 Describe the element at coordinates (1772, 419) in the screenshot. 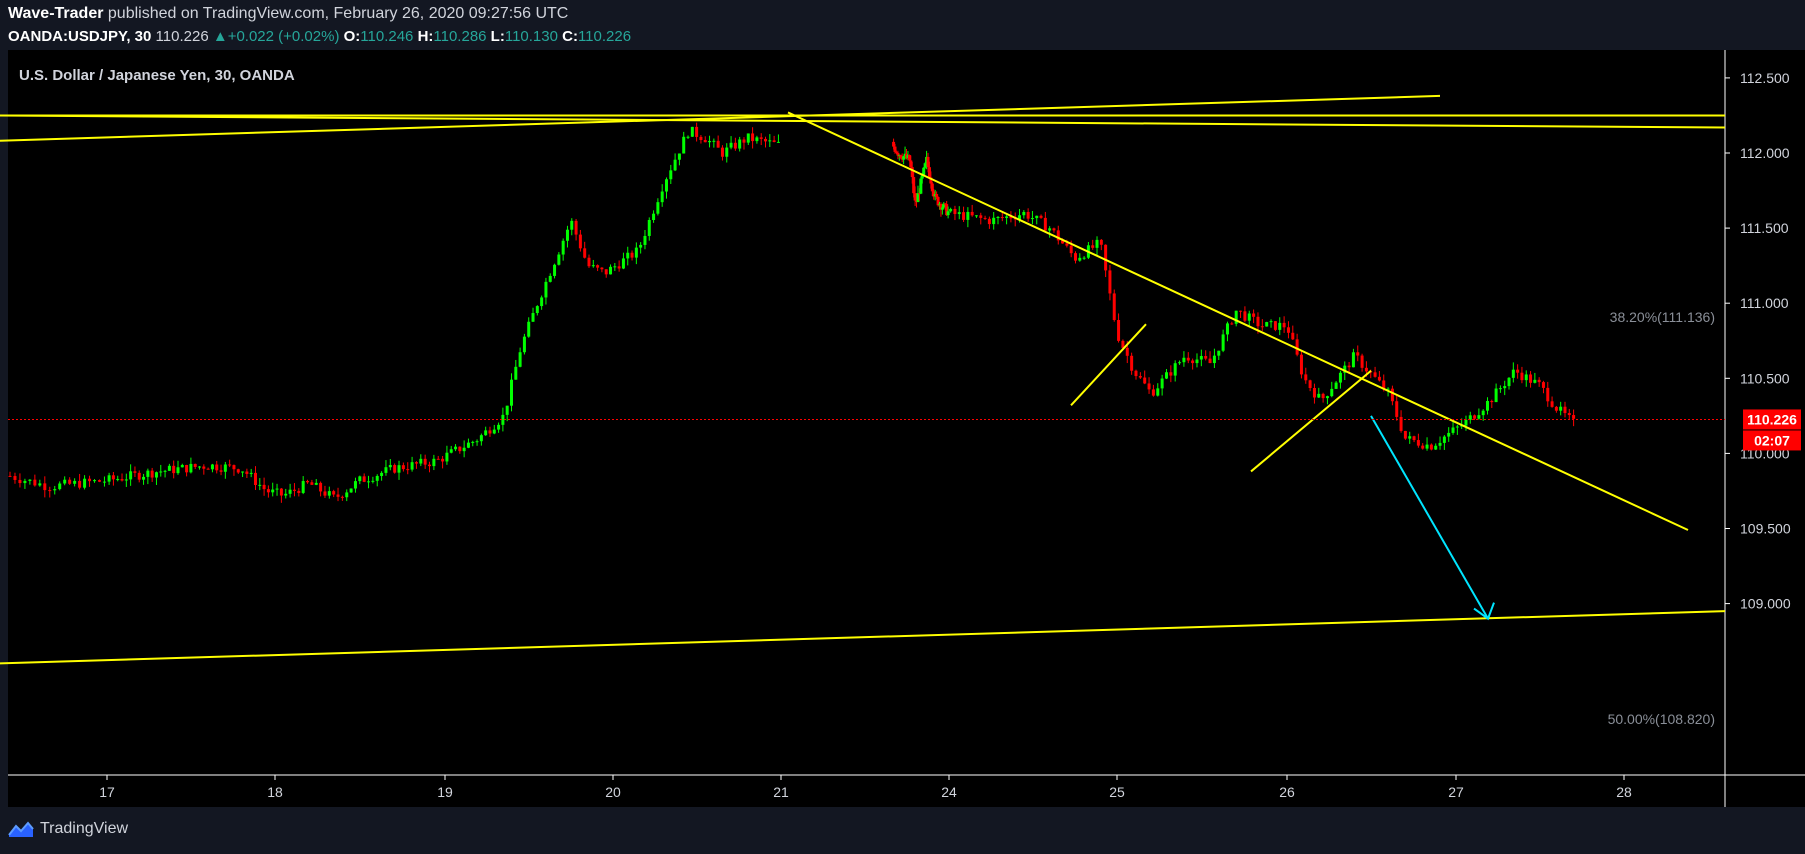

I see `current-price-badge-label: 110.226` at that location.